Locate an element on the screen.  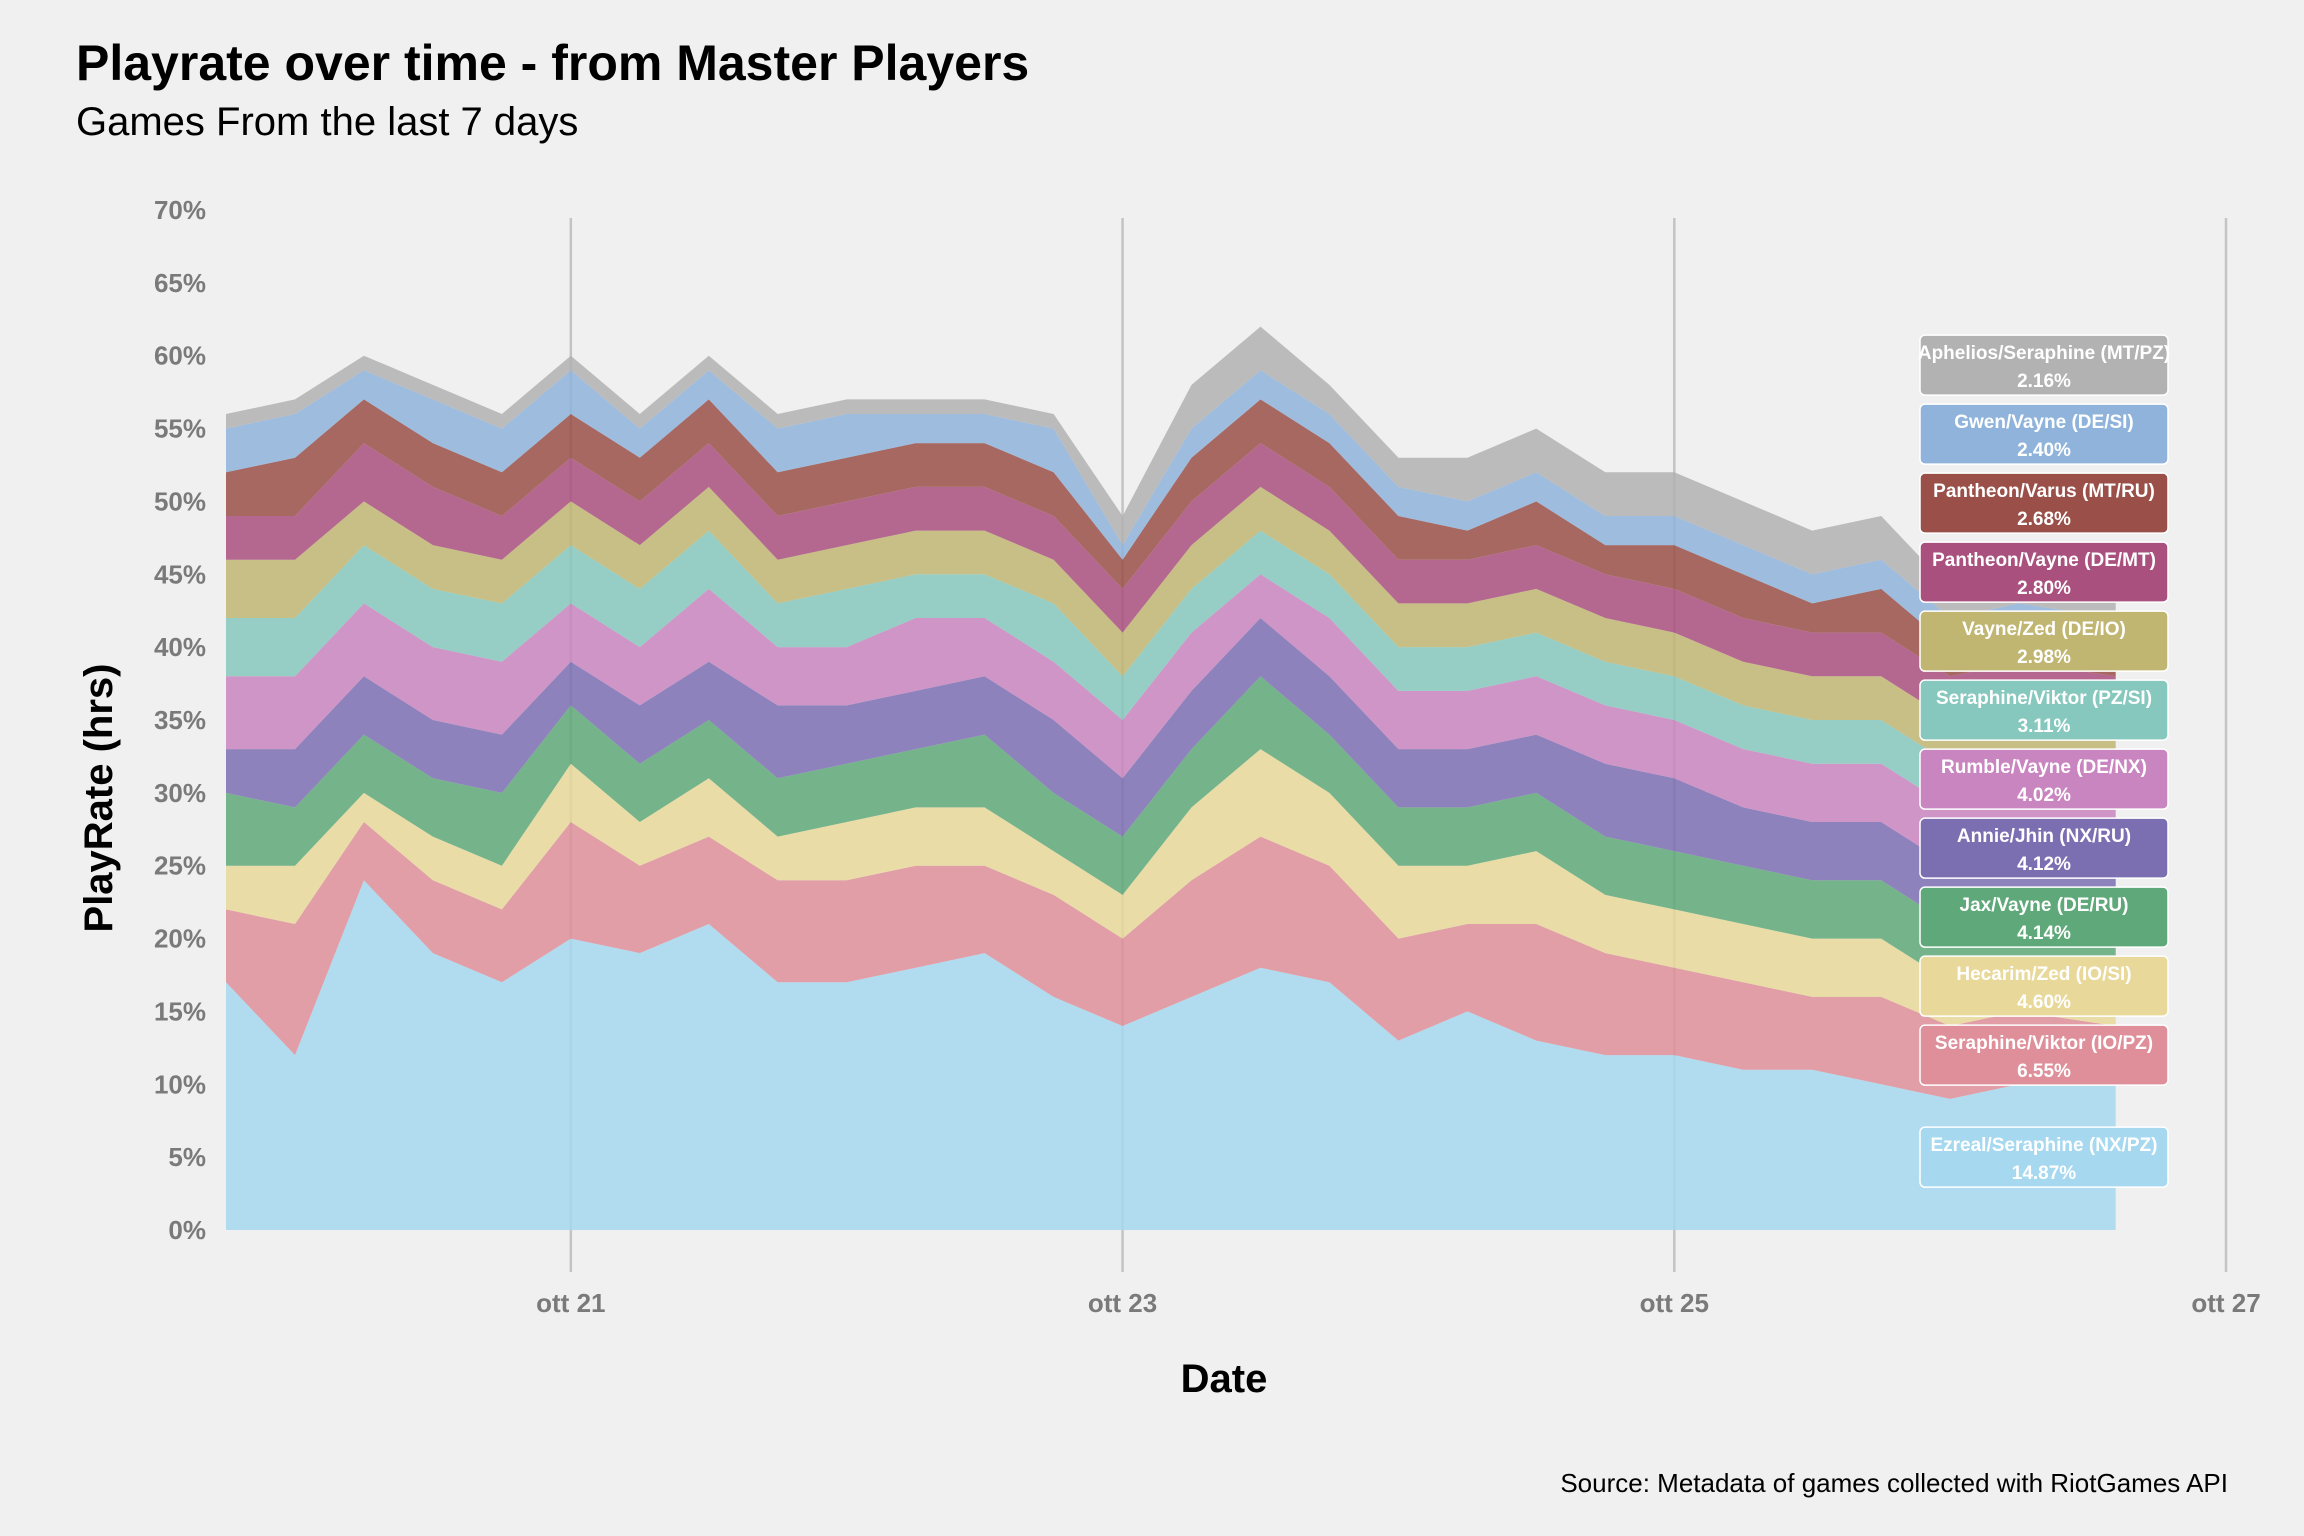
y-tick-label-1: 5% is located at coordinates (187, 1157).